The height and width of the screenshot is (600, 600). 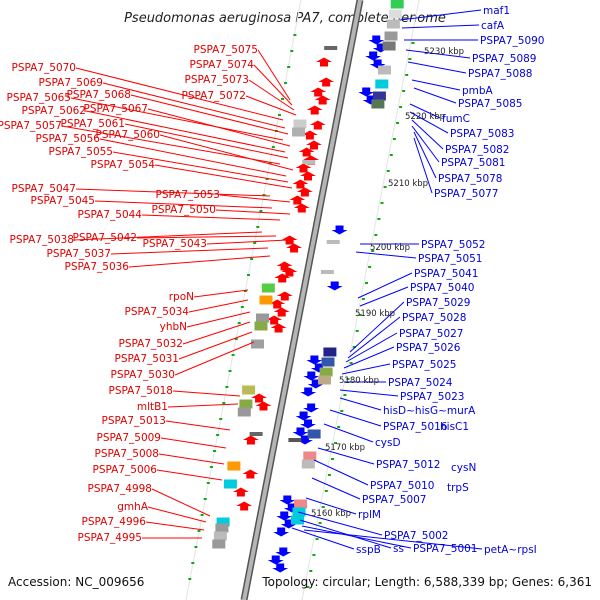 What do you see at coordinates (217, 80) in the screenshot?
I see `left-gene-label: PSPA7_5073` at bounding box center [217, 80].